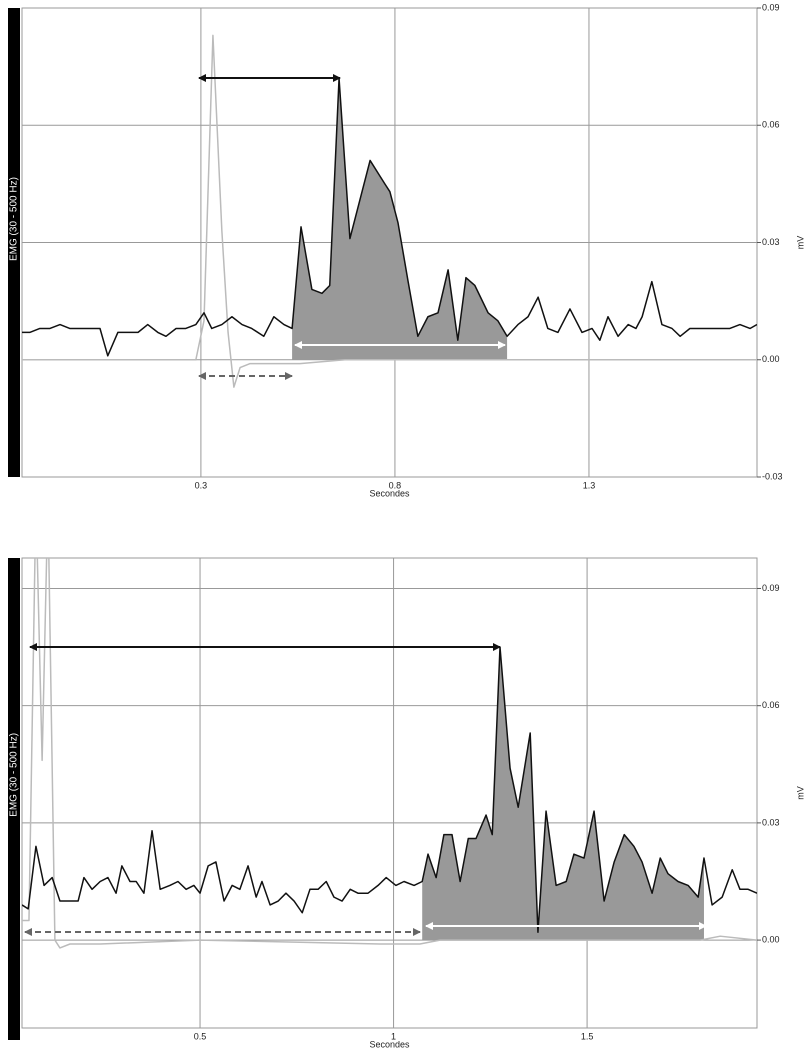 The image size is (811, 1050). Describe the element at coordinates (200, 1036) in the screenshot. I see `x-tick-label: 0.5` at that location.